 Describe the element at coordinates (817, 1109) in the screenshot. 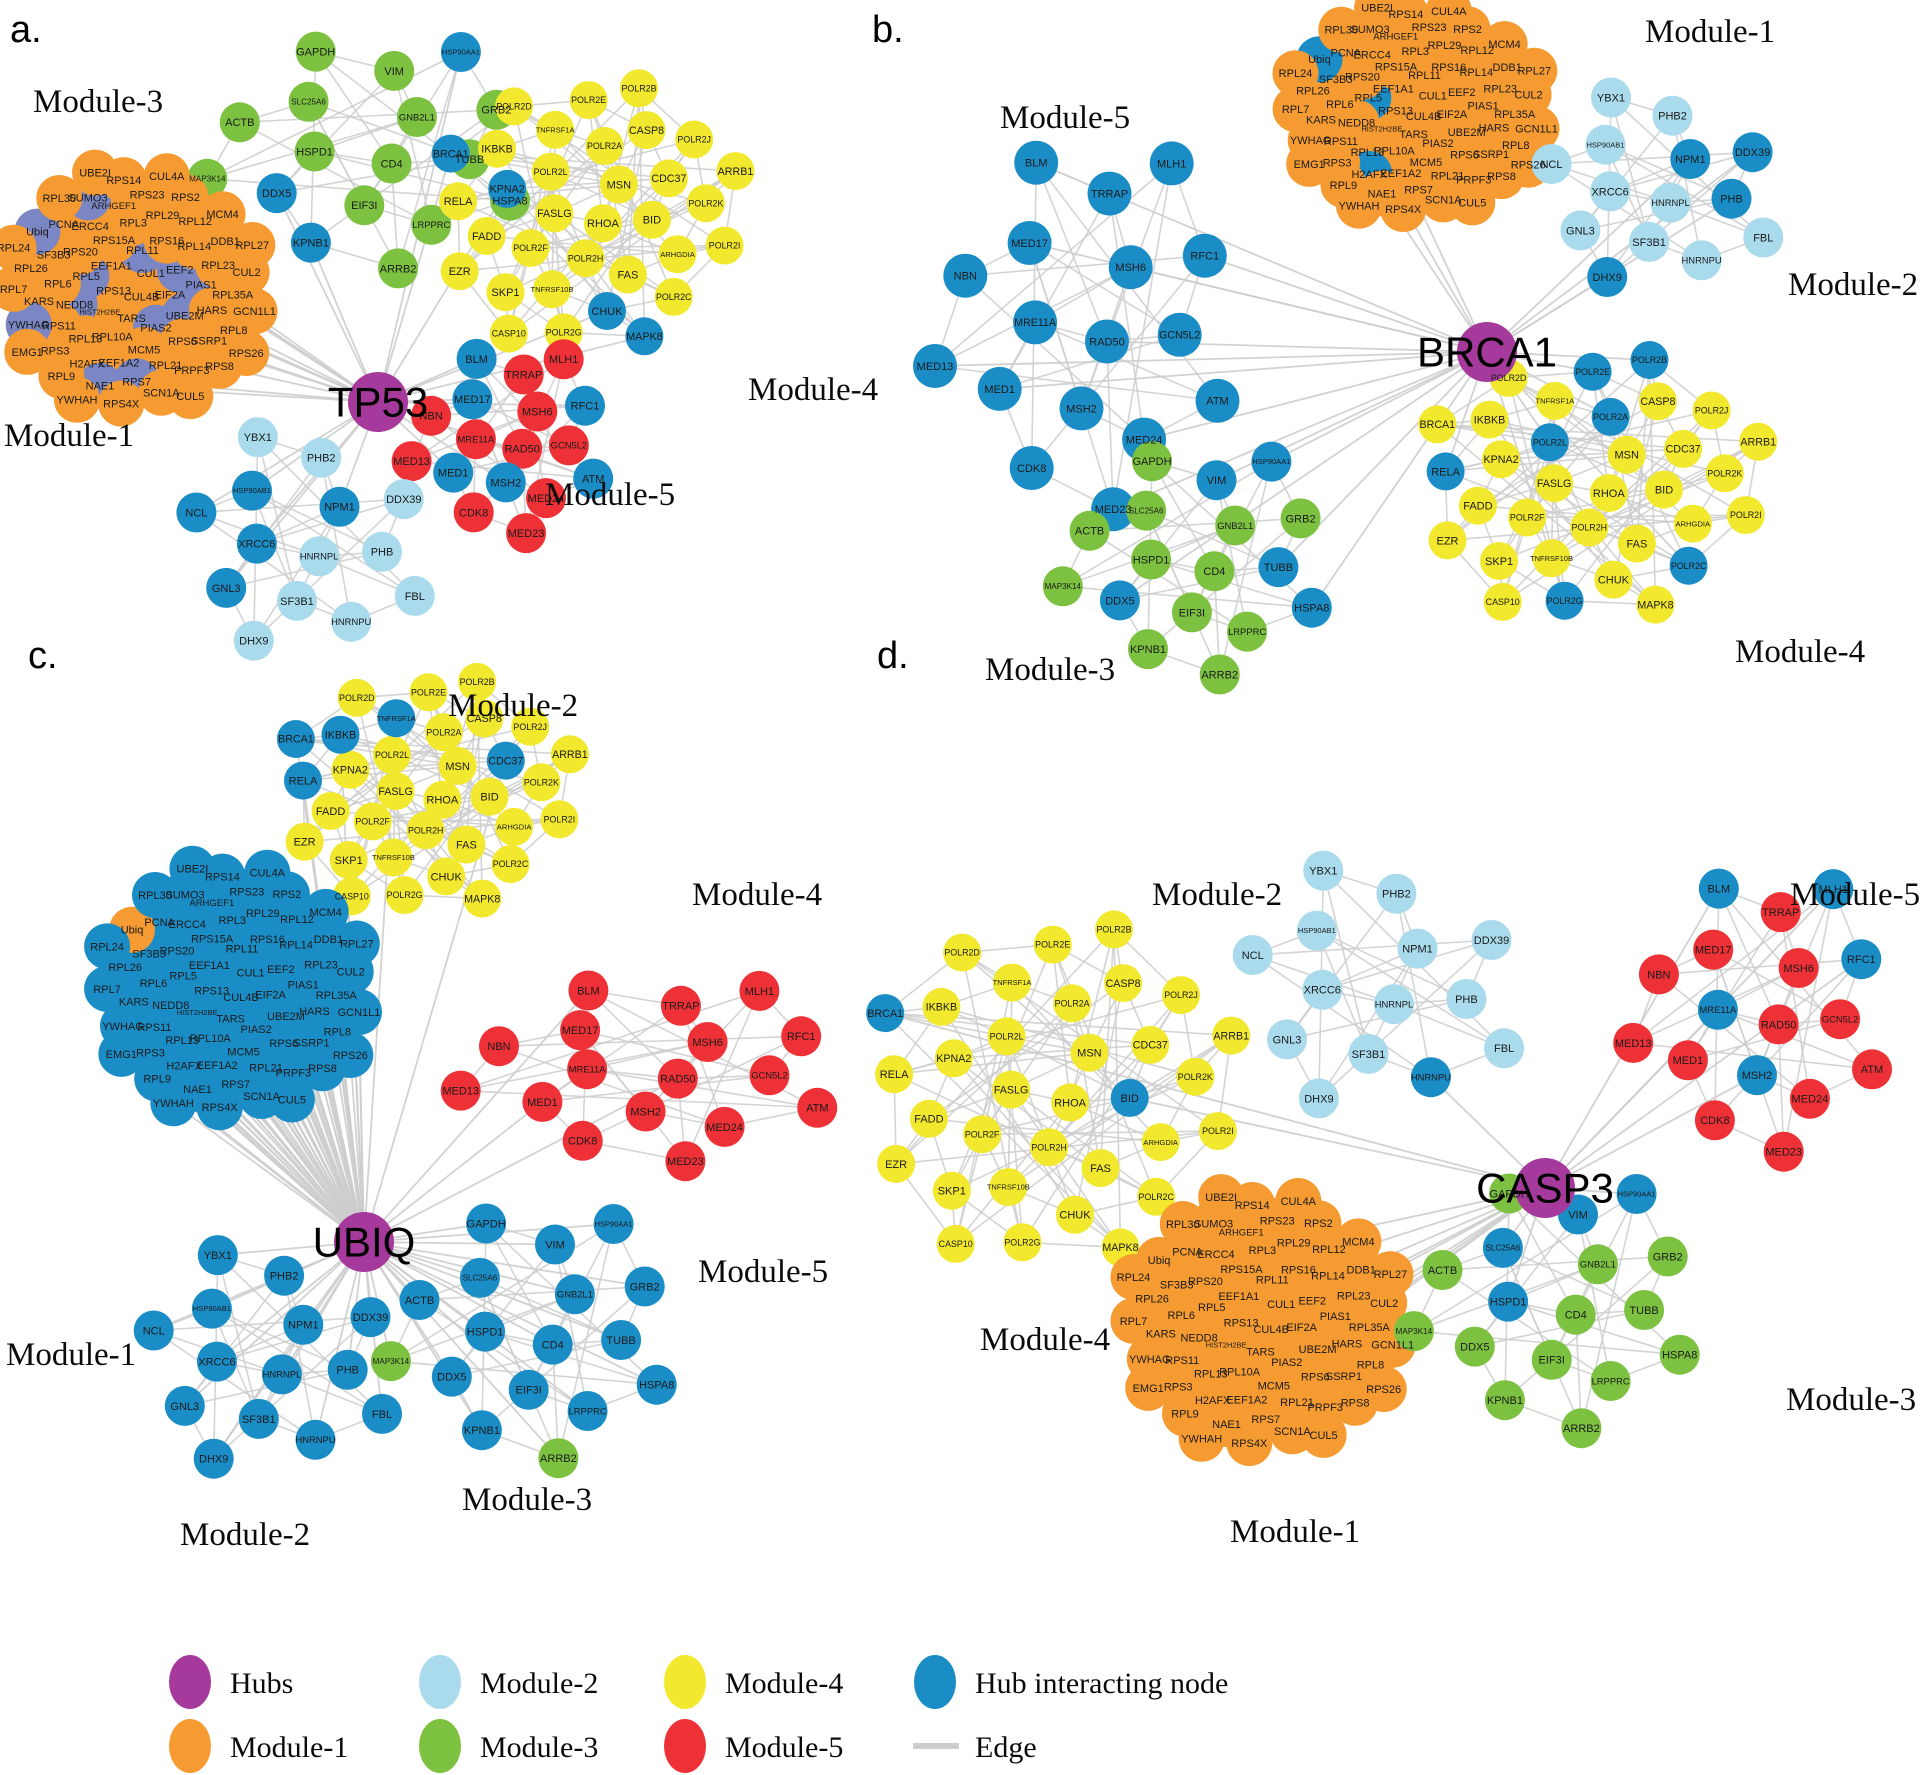

I see `node-label-ATM: ATM` at that location.